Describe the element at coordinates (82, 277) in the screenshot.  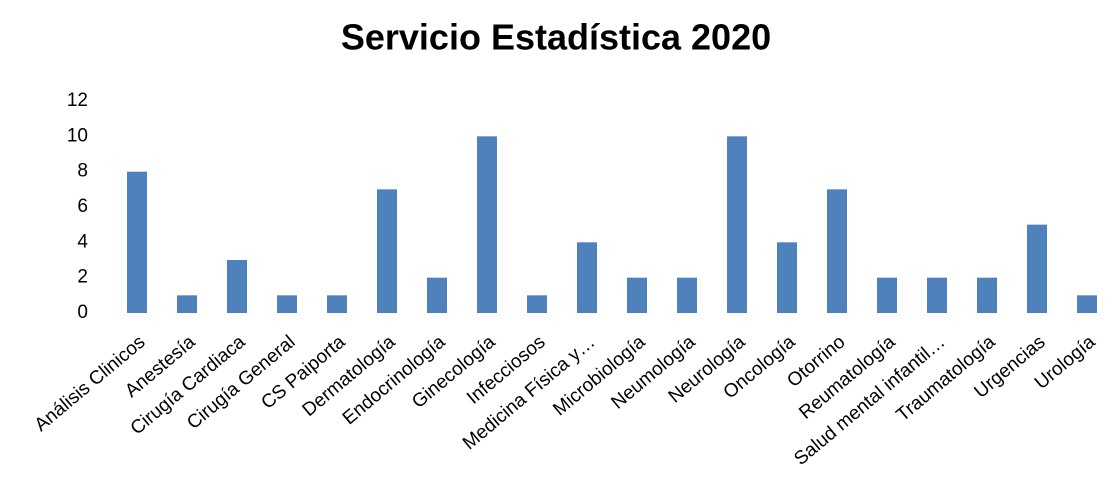
I see `y-tick-label: 2` at that location.